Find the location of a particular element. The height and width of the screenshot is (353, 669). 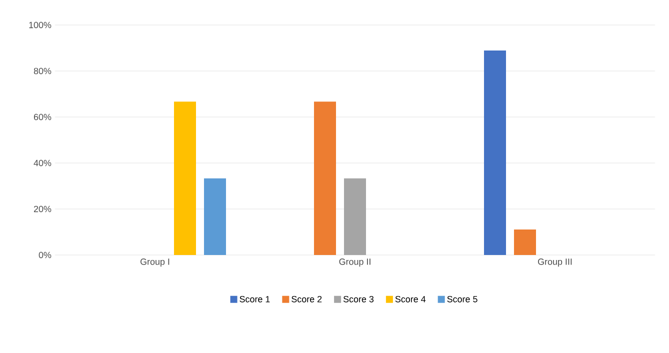

x-tick-label: Group I is located at coordinates (155, 262).